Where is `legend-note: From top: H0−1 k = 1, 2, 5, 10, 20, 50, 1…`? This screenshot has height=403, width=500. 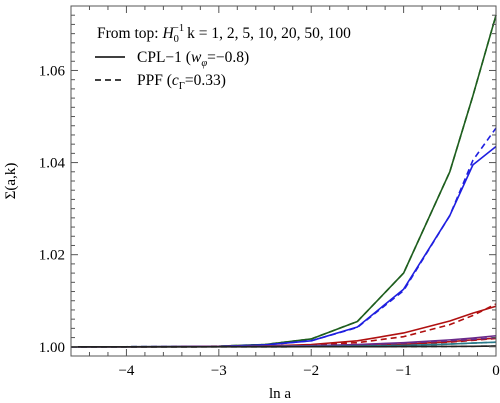
legend-note: From top: H0−1 k = 1, 2, 5, 10, 20, 50, 1… is located at coordinates (224, 34).